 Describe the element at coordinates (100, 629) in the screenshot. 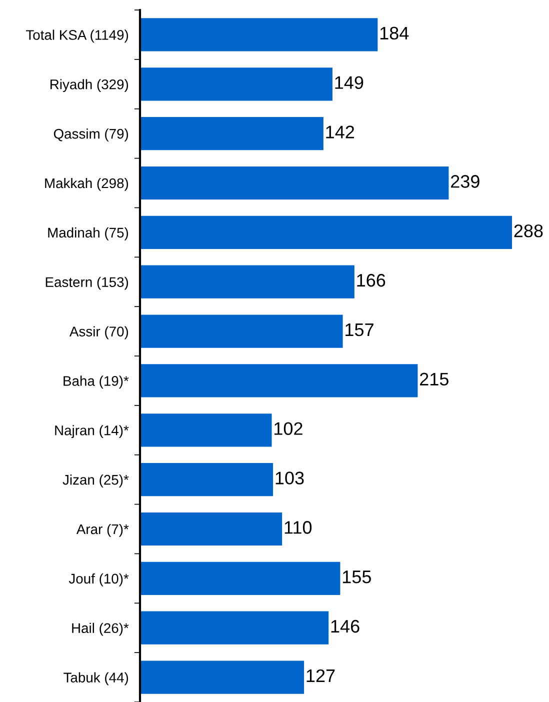

I see `y-tick-label: Hail (26)*` at that location.